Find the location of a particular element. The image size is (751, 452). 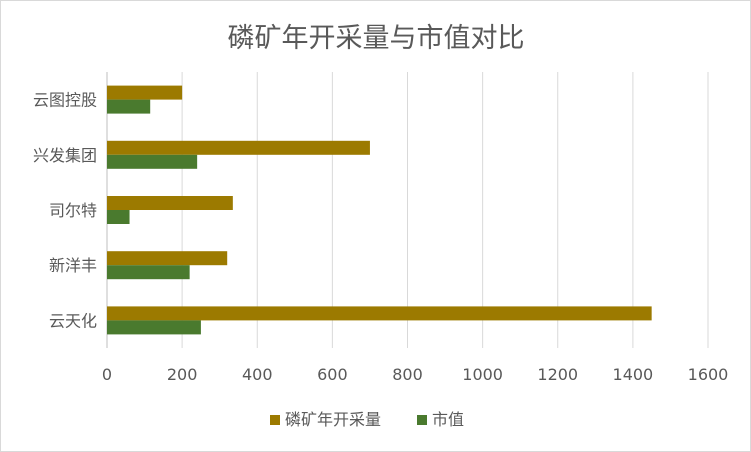

category-label: 兴发集团 is located at coordinates (65, 155).